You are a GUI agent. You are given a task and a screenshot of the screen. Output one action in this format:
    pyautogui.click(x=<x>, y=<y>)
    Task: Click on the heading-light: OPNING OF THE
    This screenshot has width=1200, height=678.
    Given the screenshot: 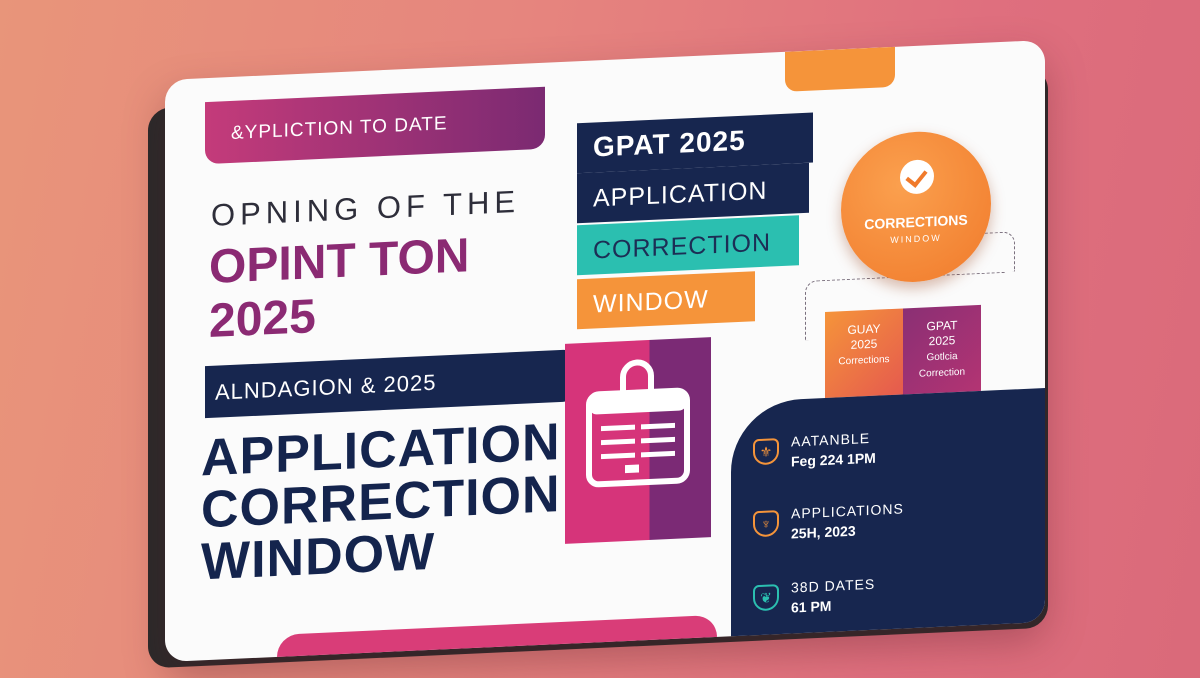 What is the action you would take?
    pyautogui.click(x=366, y=208)
    